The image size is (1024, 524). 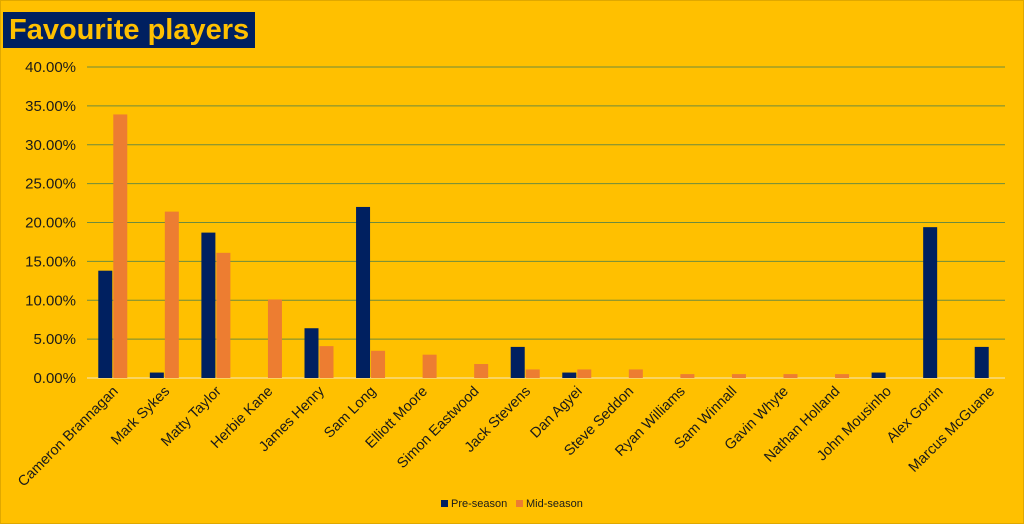 What do you see at coordinates (952, 430) in the screenshot?
I see `x-category-label: Marcus McGuane` at bounding box center [952, 430].